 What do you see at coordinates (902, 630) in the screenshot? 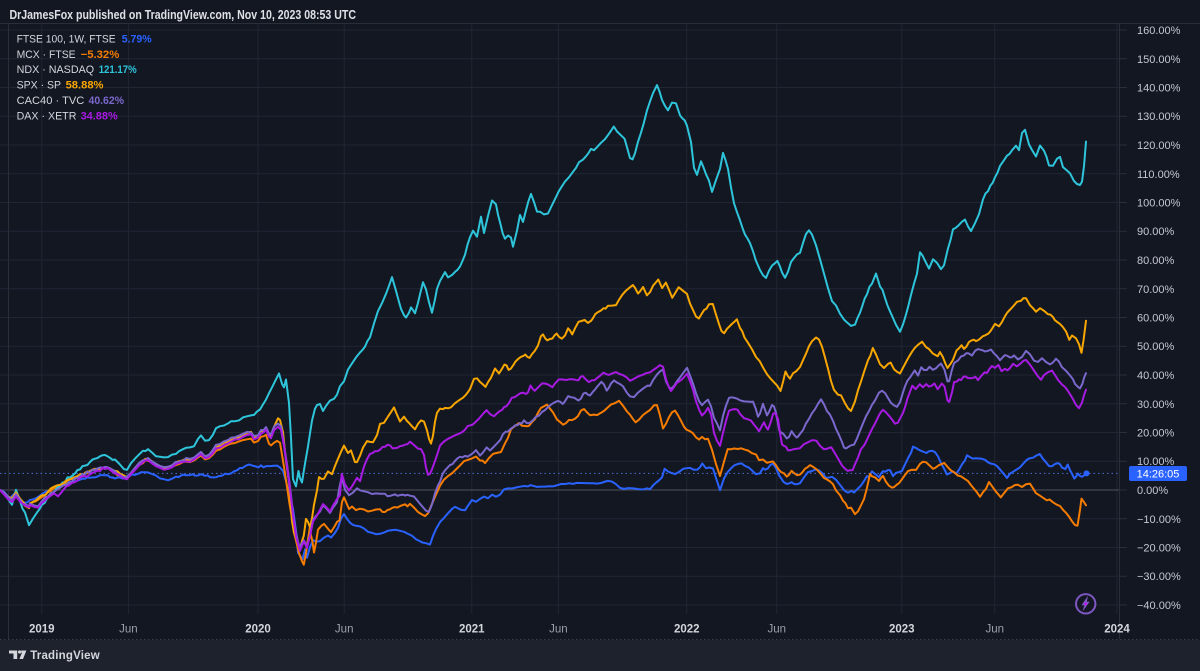
I see `svg-text: 2023` at bounding box center [902, 630].